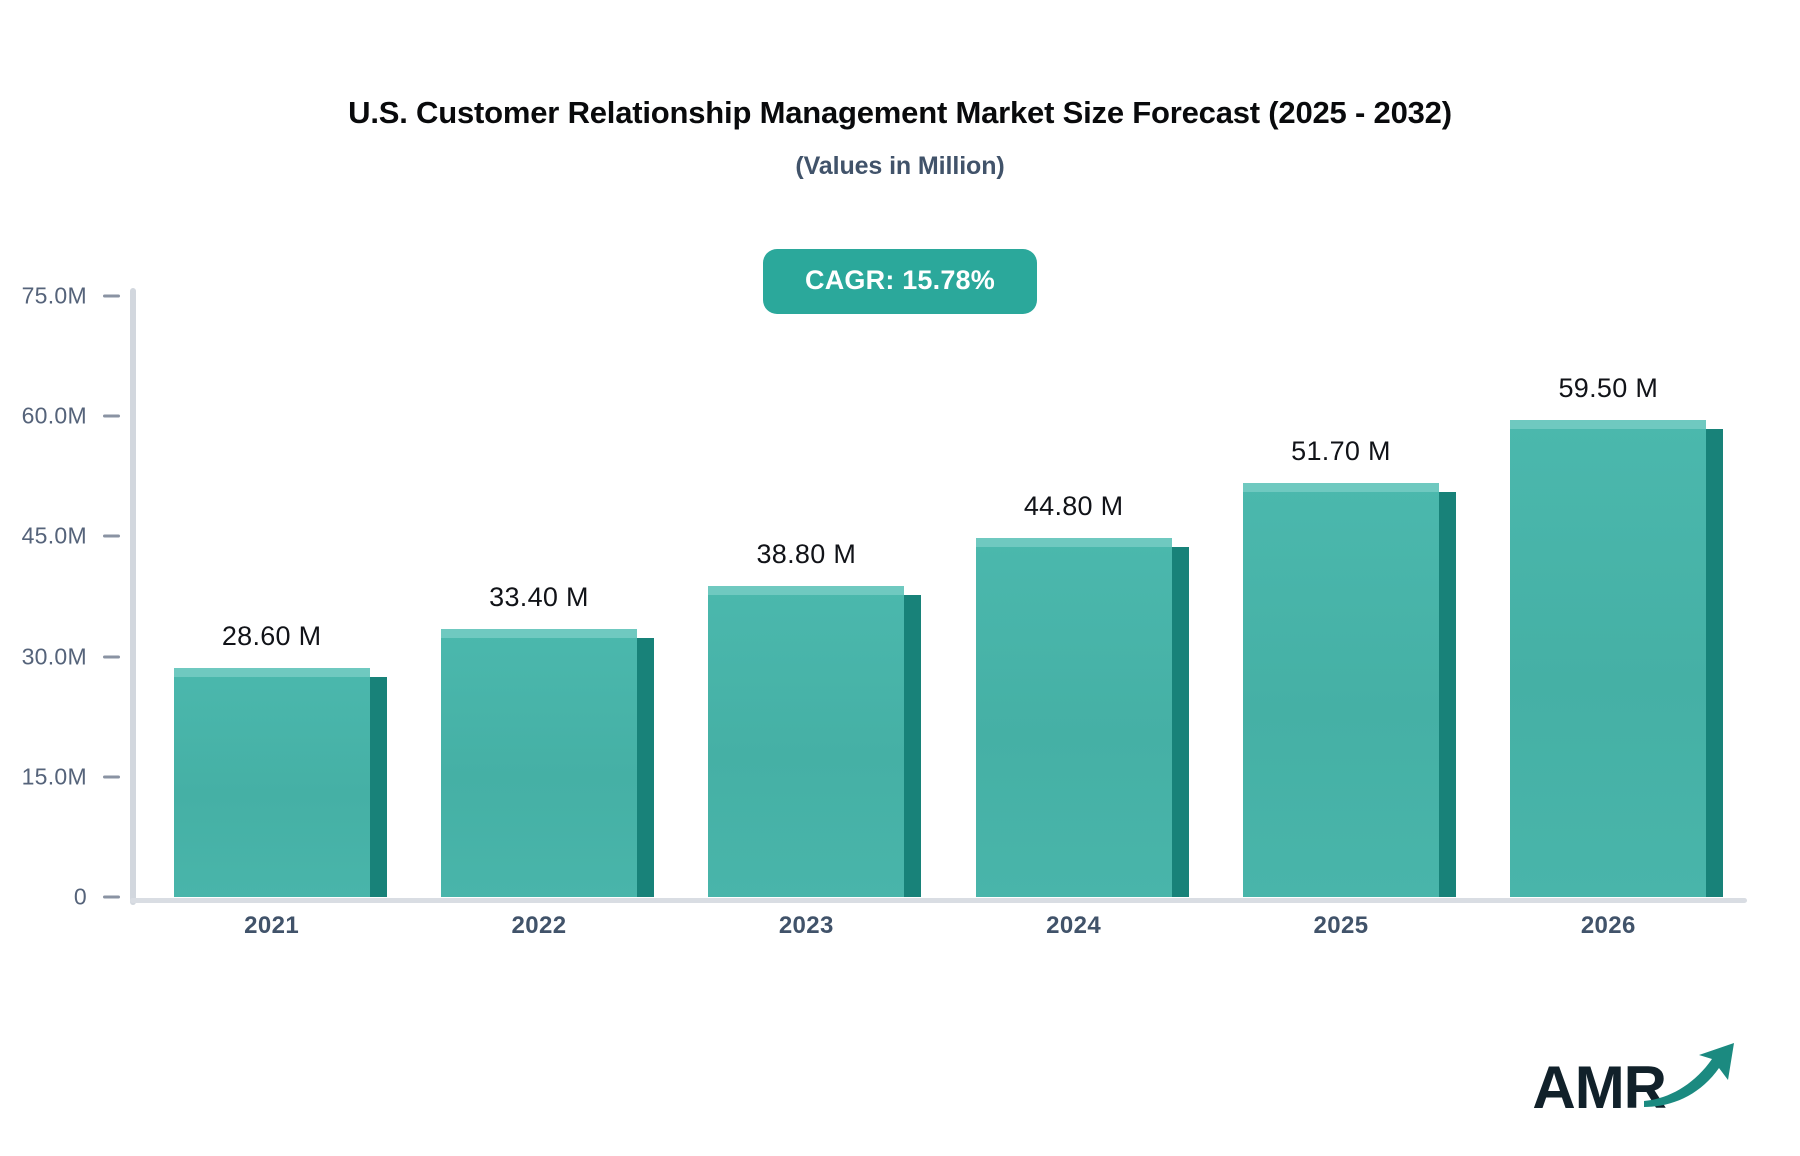 The image size is (1800, 1156). I want to click on bar: 33.40 M, so click(547, 739).